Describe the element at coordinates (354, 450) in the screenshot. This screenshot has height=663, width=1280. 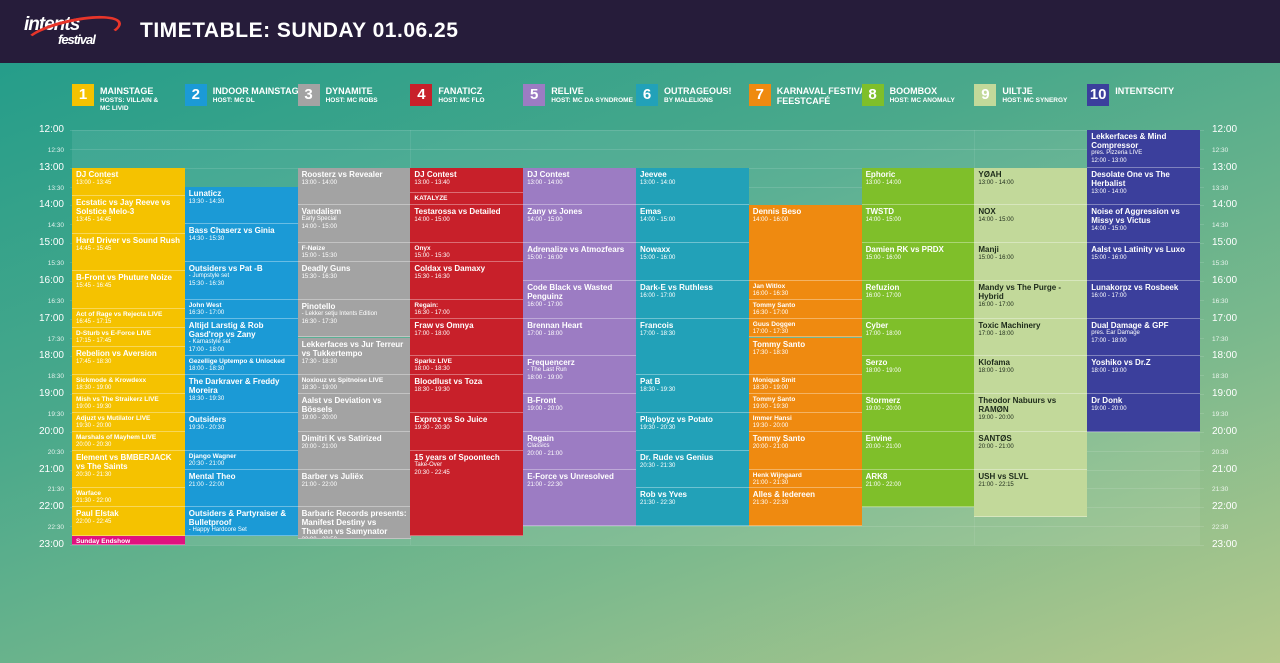
I see `event-block: Dimitri K vs Satirized 20:00 - 21:00` at that location.